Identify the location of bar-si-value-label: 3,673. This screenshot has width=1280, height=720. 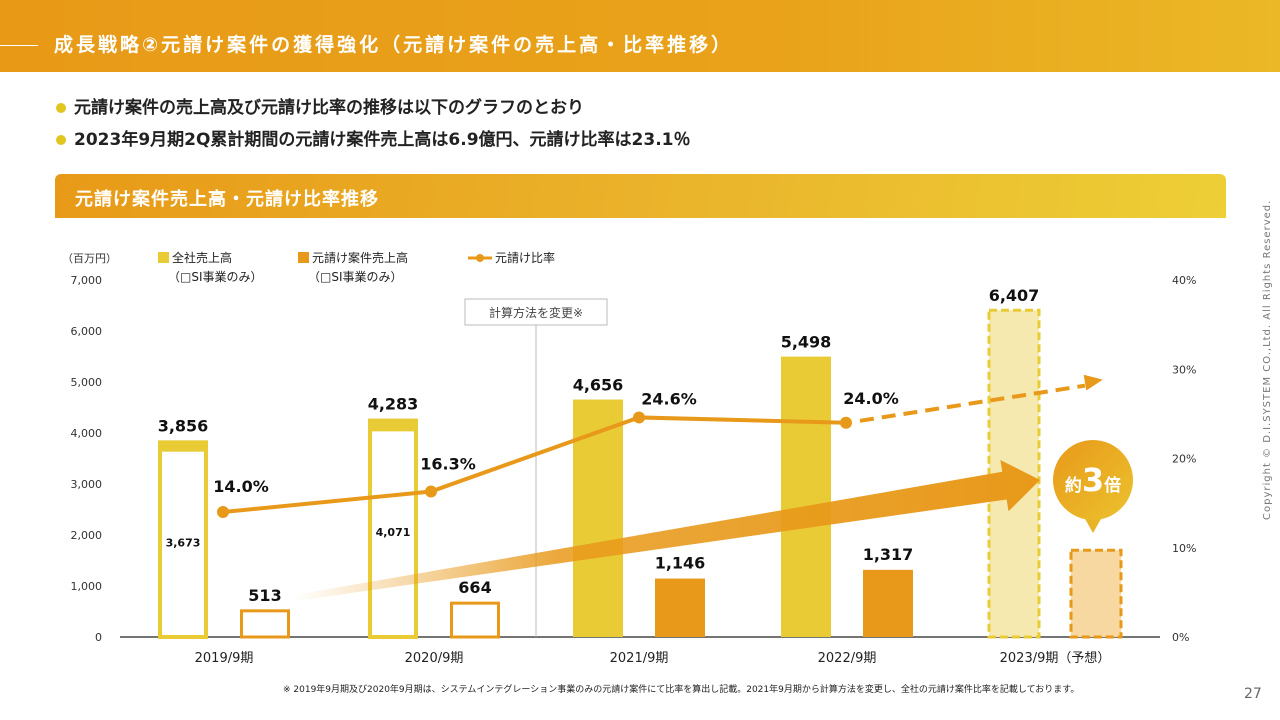
(183, 542).